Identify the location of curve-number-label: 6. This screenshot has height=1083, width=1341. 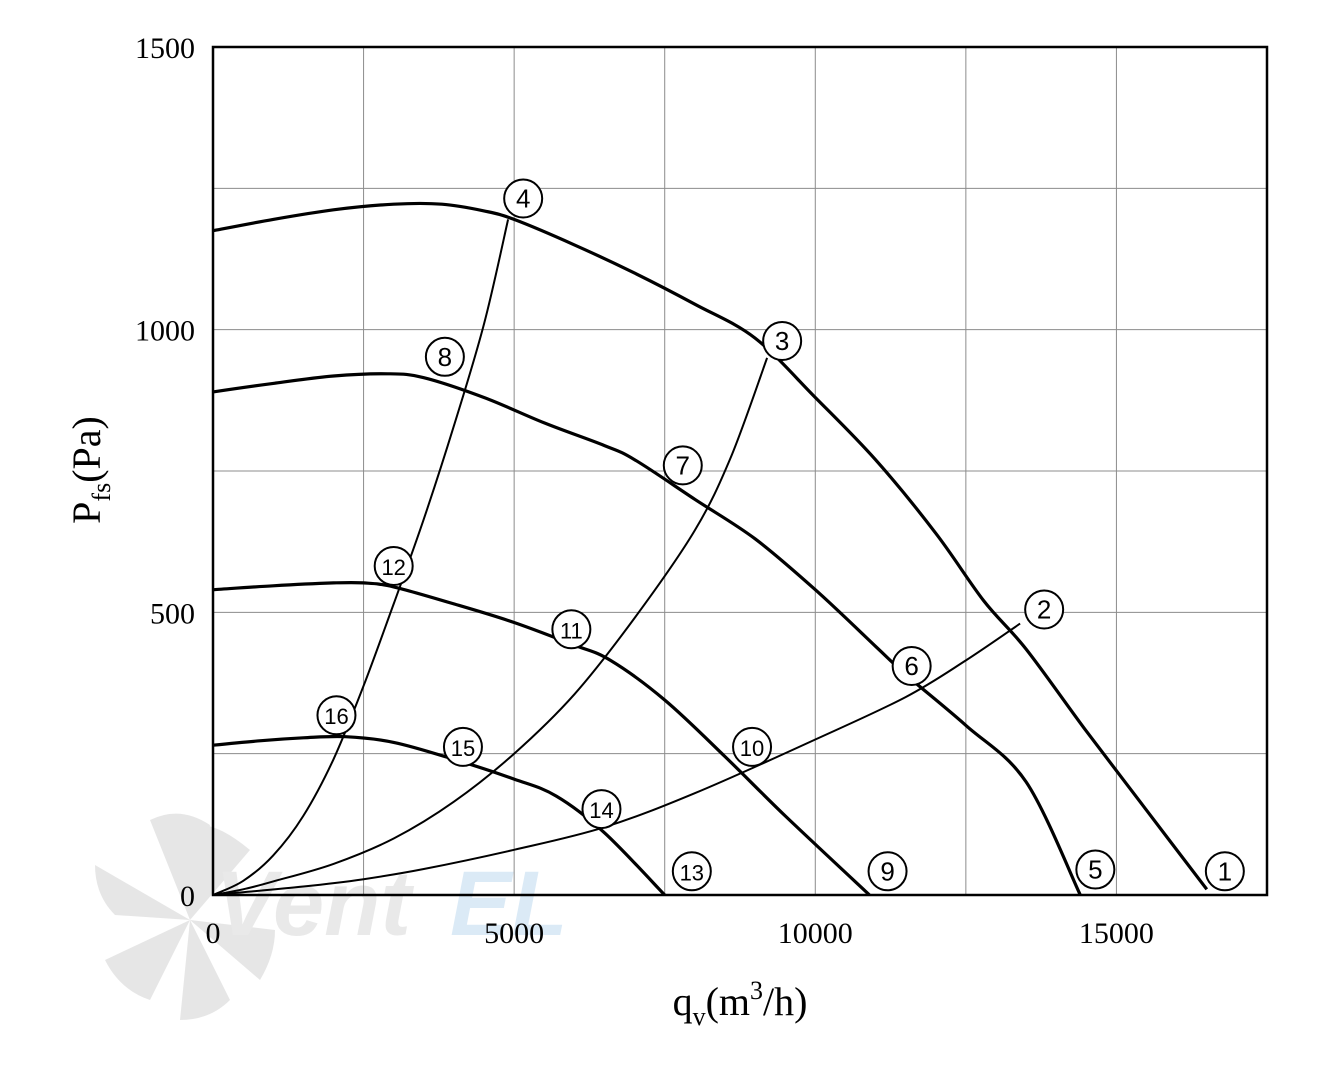
(911, 666).